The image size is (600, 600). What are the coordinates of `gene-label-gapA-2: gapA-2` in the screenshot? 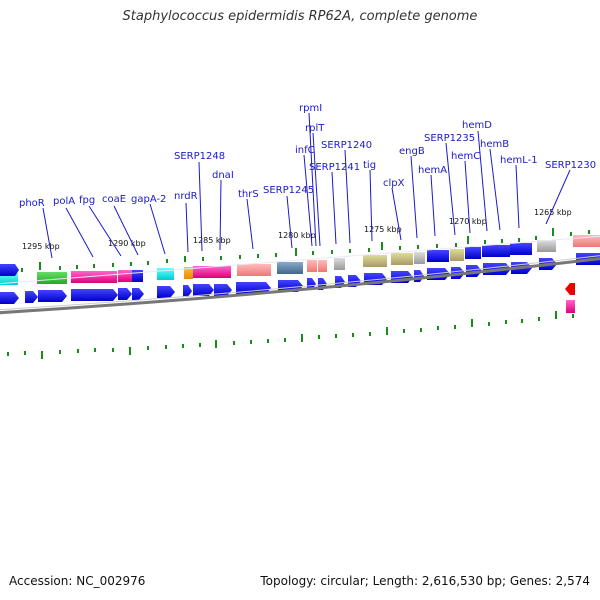 It's located at (148, 199).